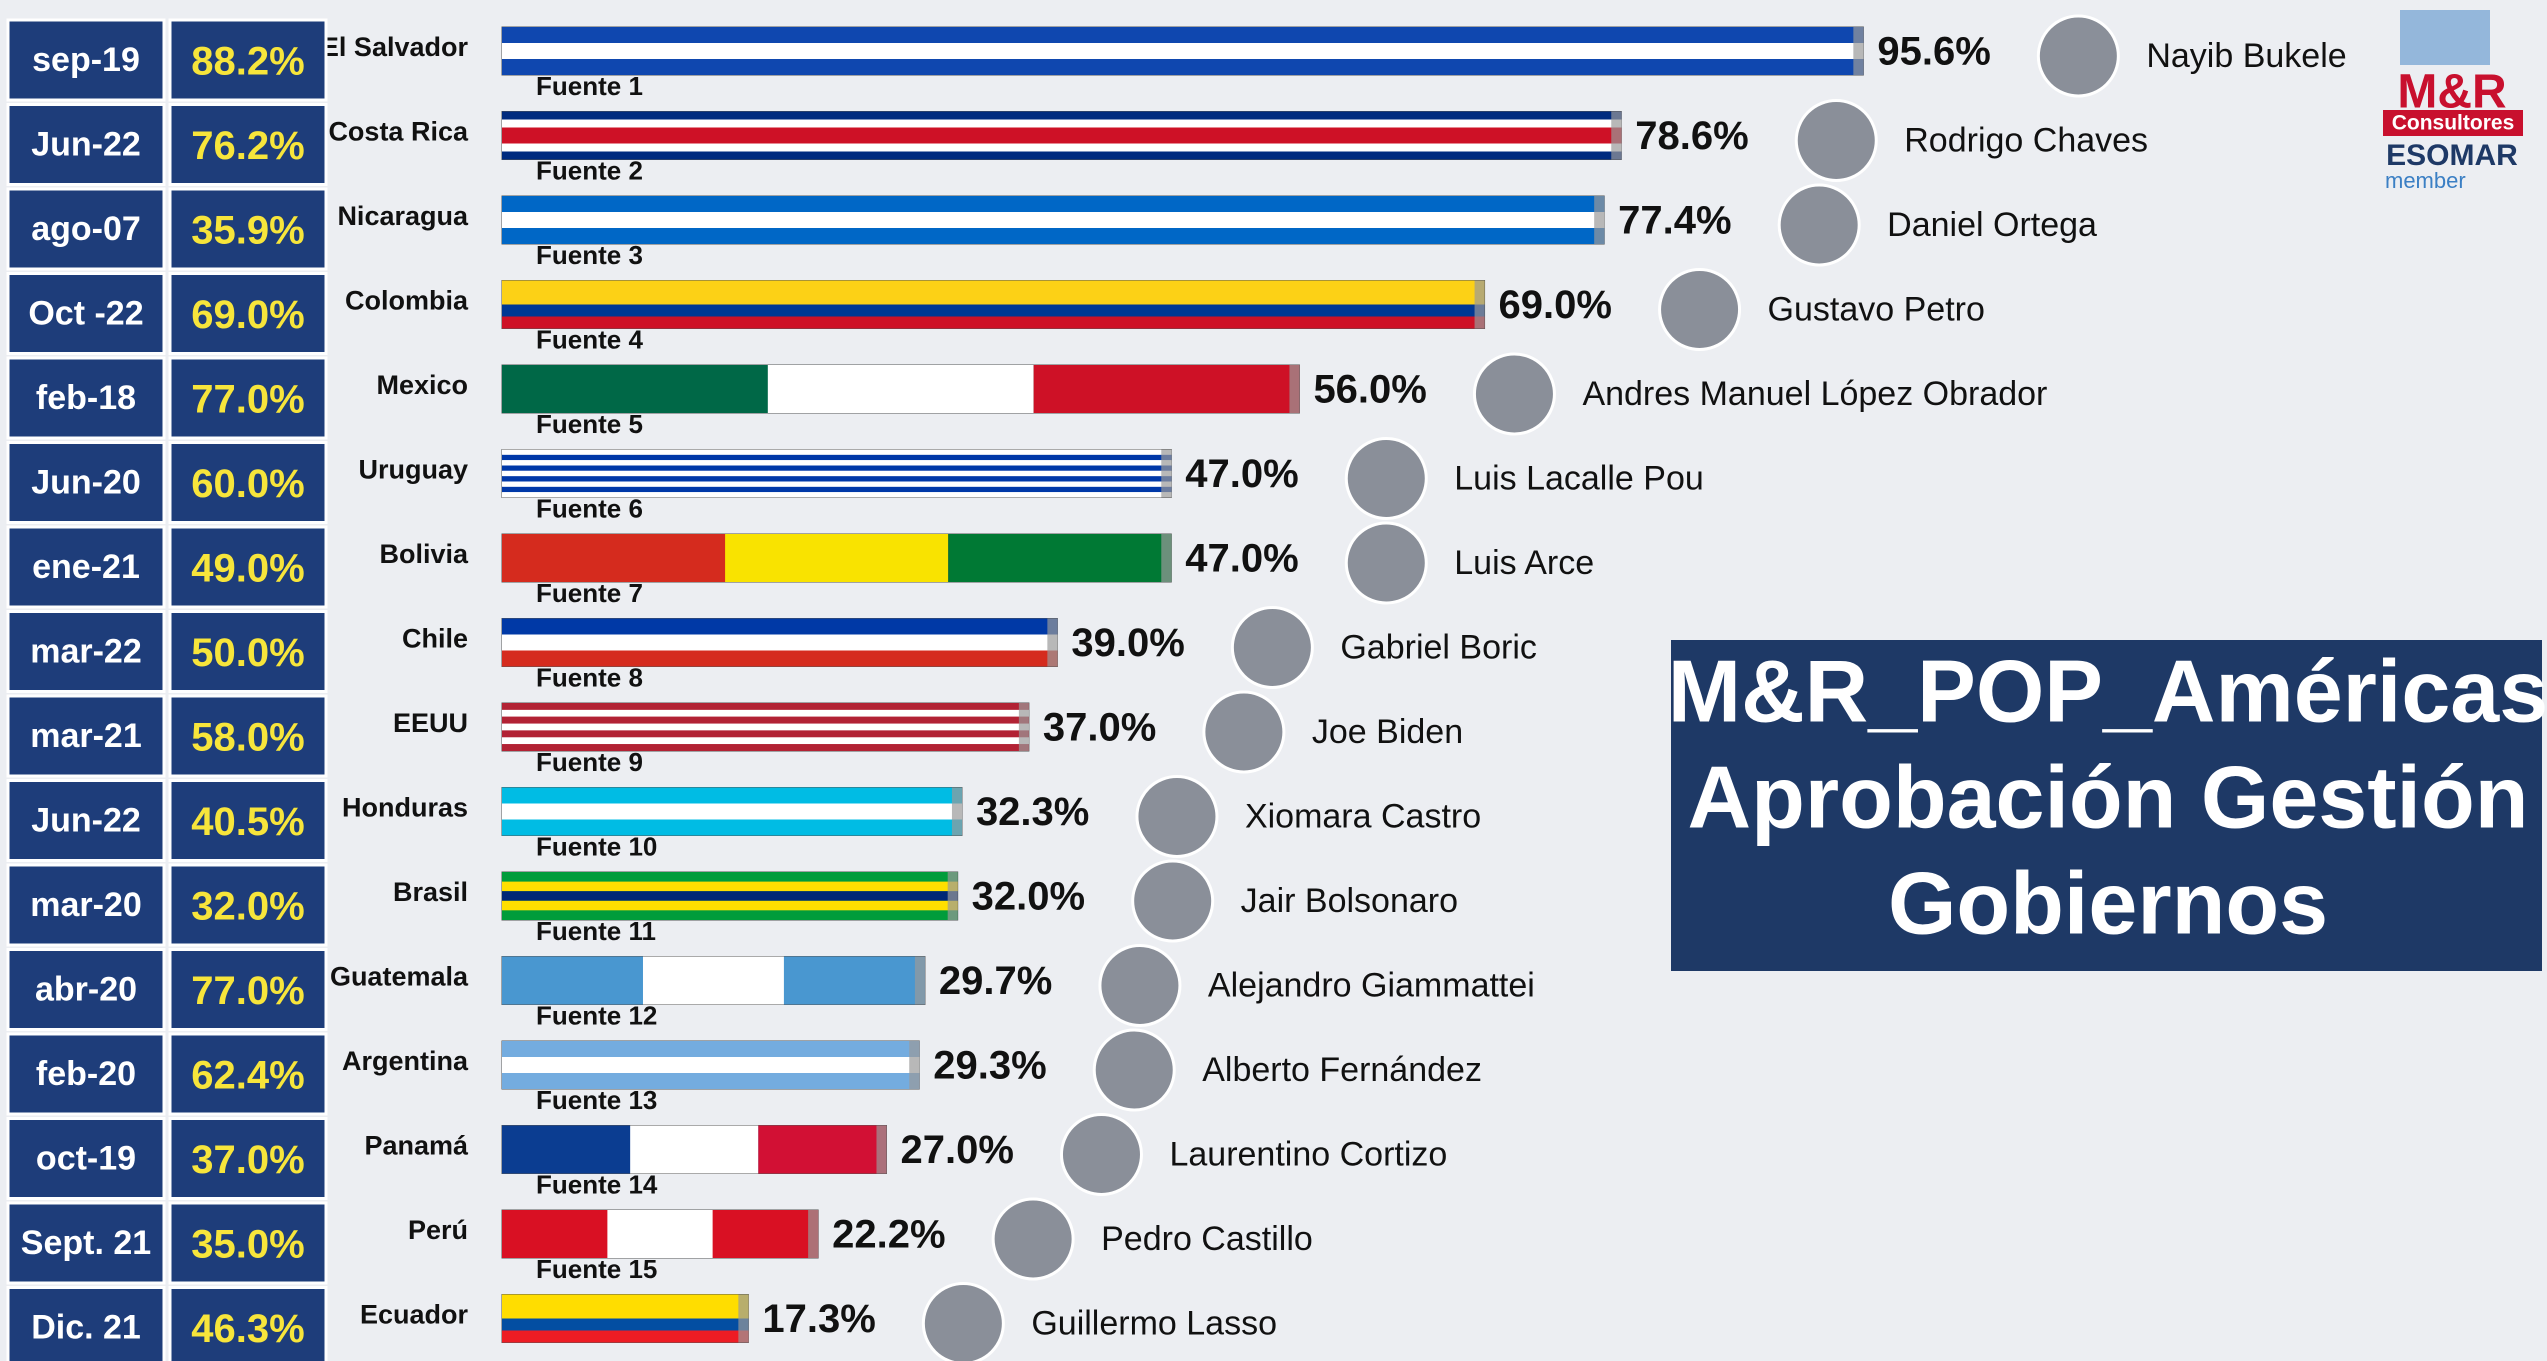  I want to click on source-label: Fuente 6, so click(589, 508).